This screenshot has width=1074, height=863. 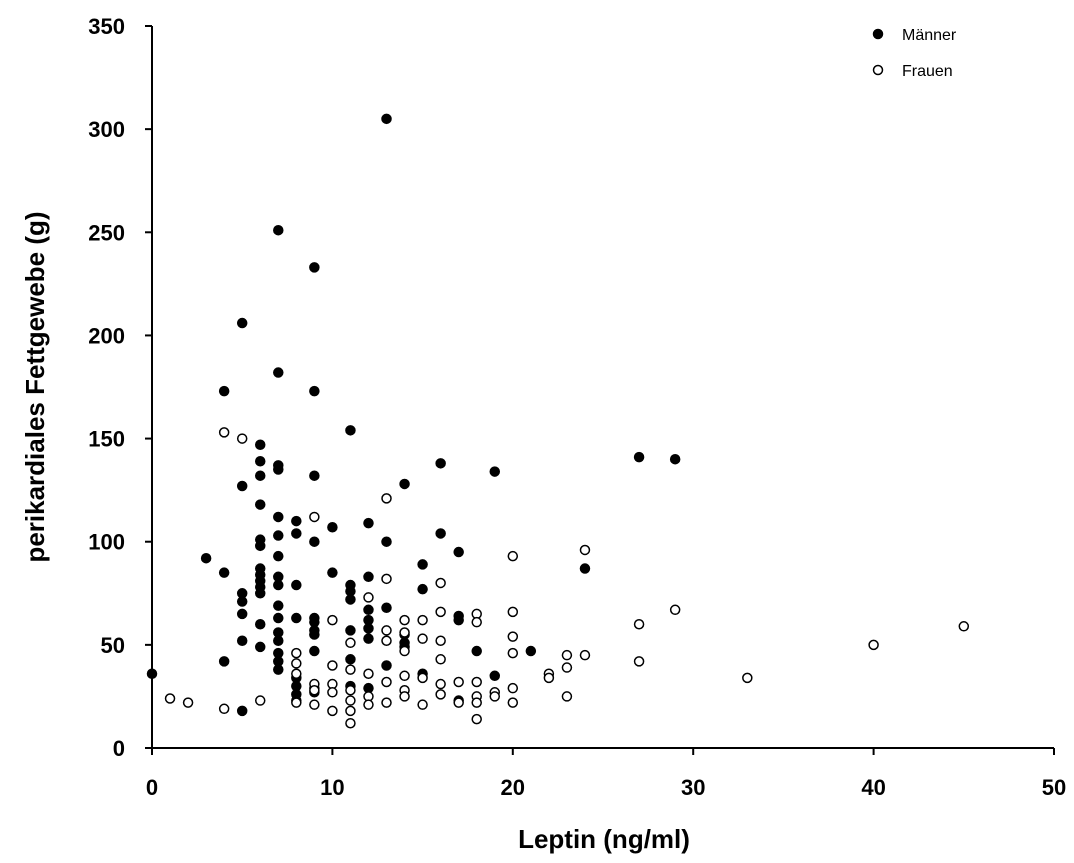 I want to click on y-tick-label: 300, so click(x=106, y=129).